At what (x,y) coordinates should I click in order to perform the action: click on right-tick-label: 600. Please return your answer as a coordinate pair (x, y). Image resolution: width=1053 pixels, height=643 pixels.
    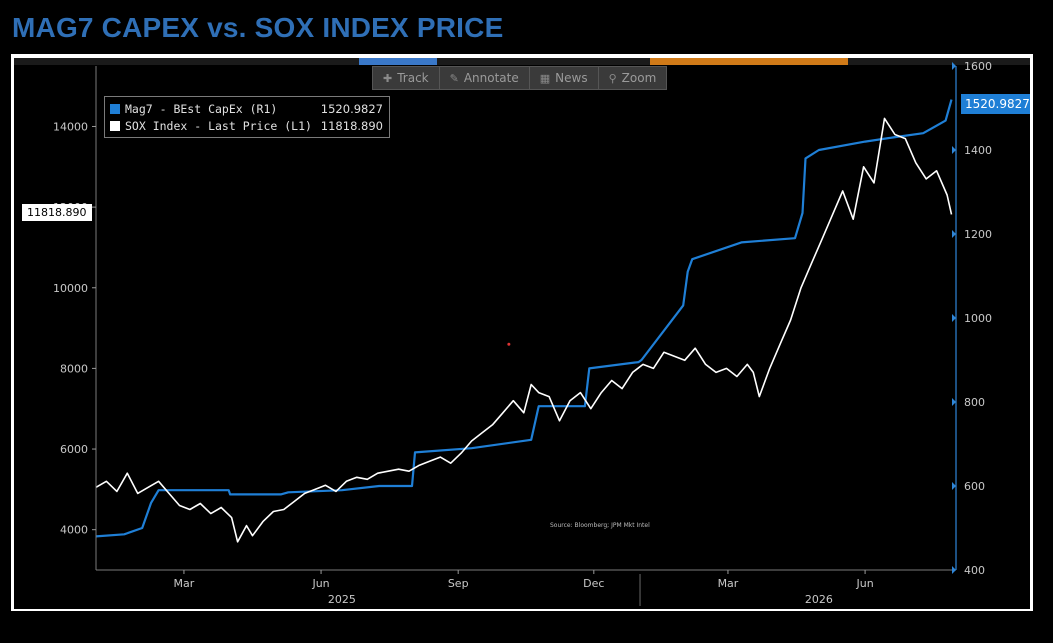
    Looking at the image, I should click on (974, 486).